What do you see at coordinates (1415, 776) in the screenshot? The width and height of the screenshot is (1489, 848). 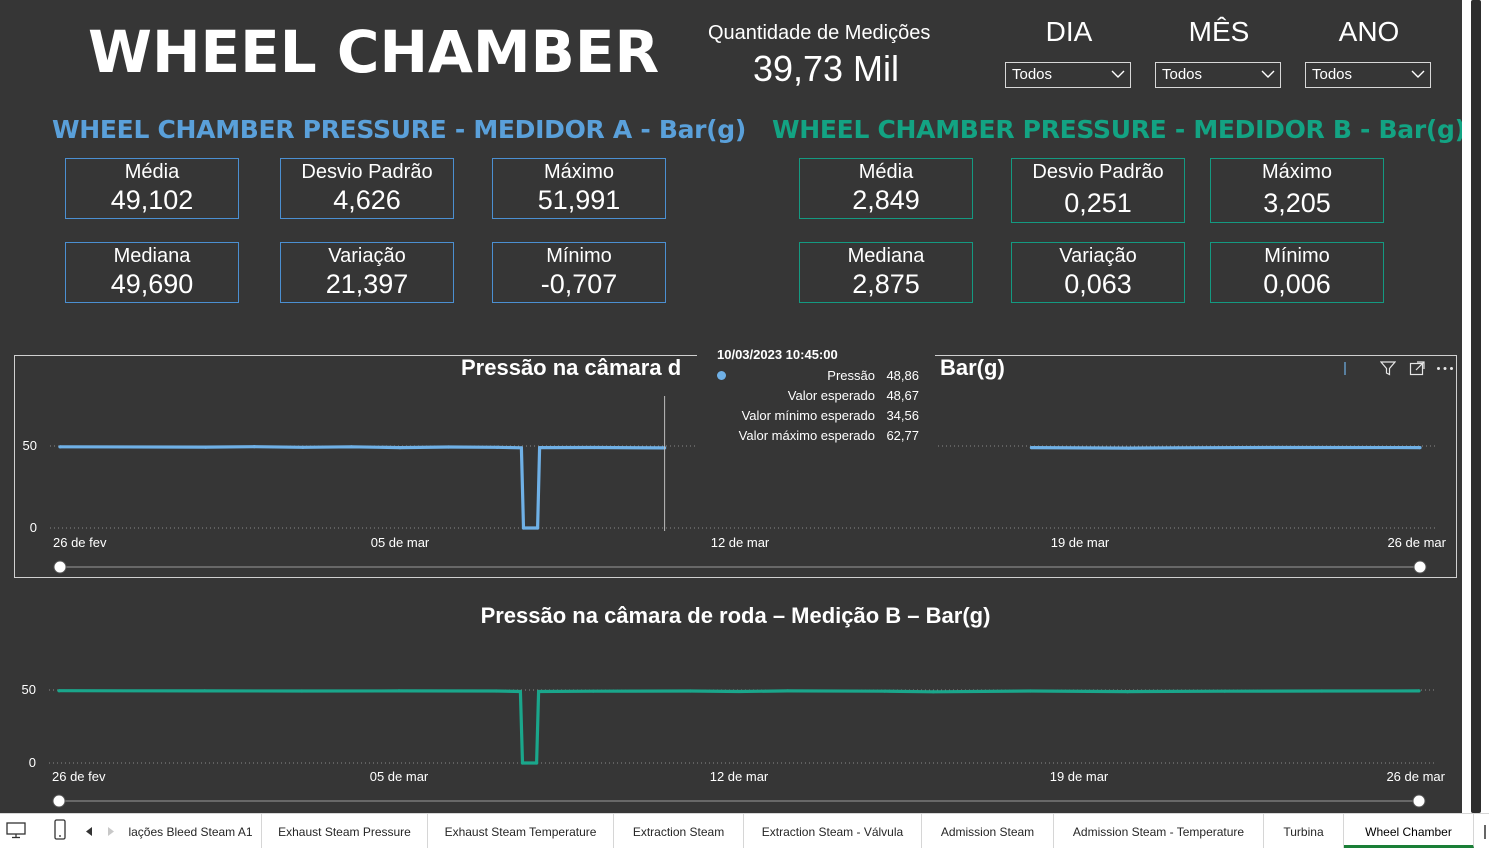 I see `x-tick-label: 26 de mar` at bounding box center [1415, 776].